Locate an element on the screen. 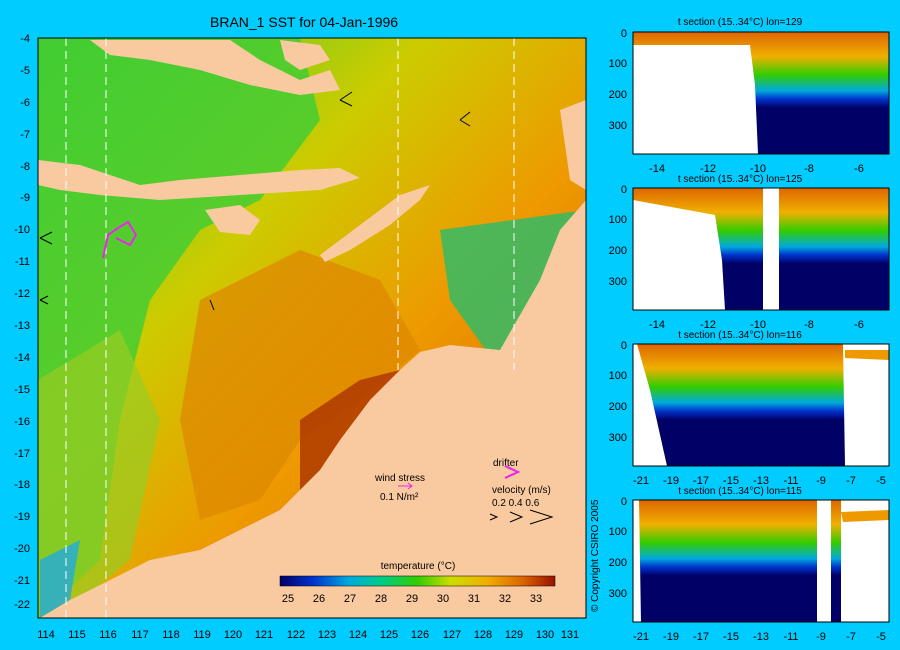  map-title: BRAN_1 SST for 04-Jan-1996 is located at coordinates (304, 22).